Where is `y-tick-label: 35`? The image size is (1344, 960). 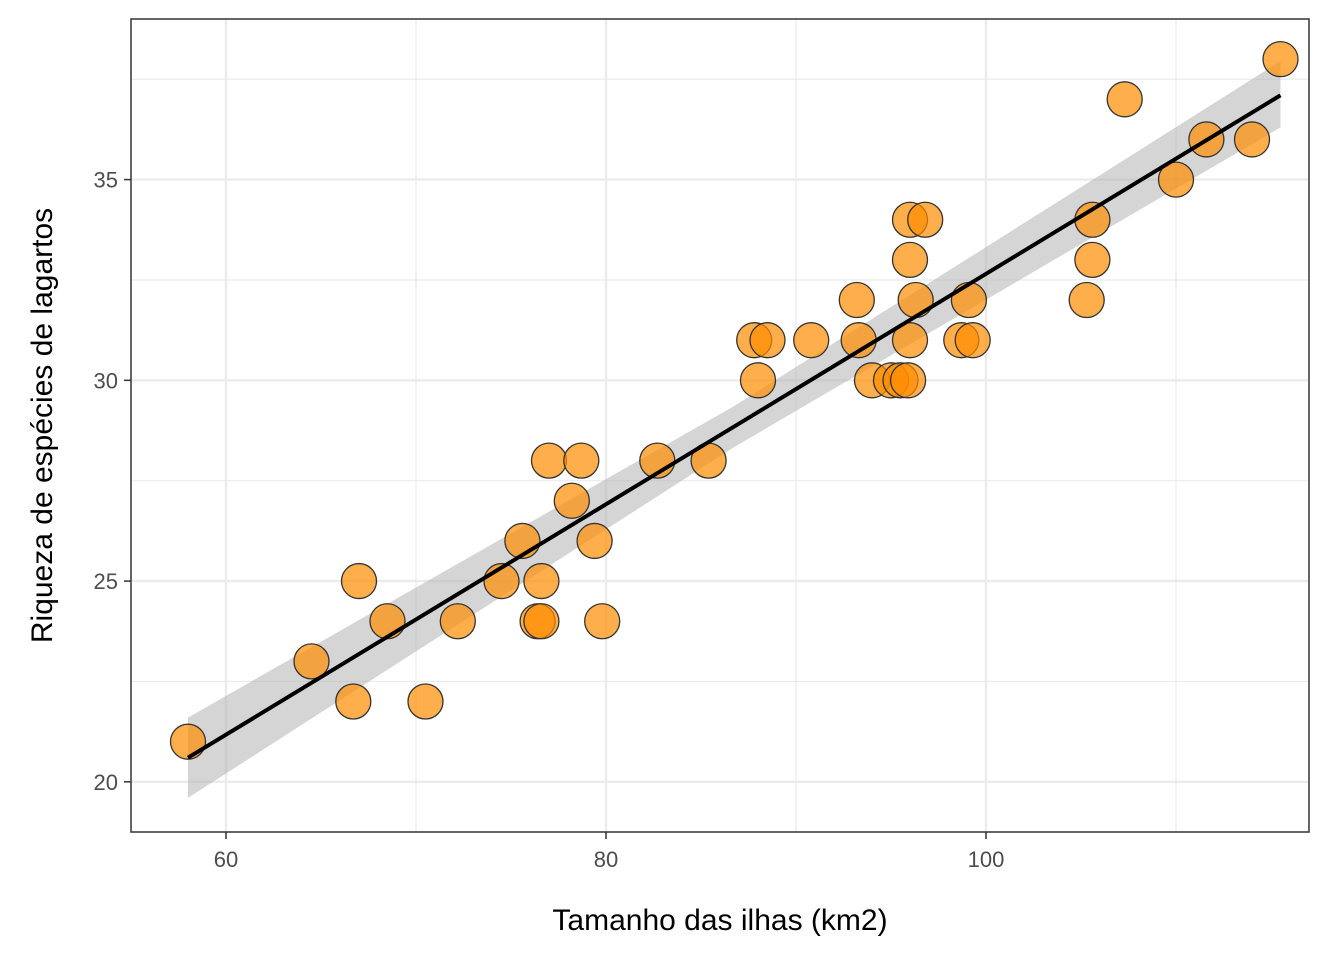 y-tick-label: 35 is located at coordinates (106, 180).